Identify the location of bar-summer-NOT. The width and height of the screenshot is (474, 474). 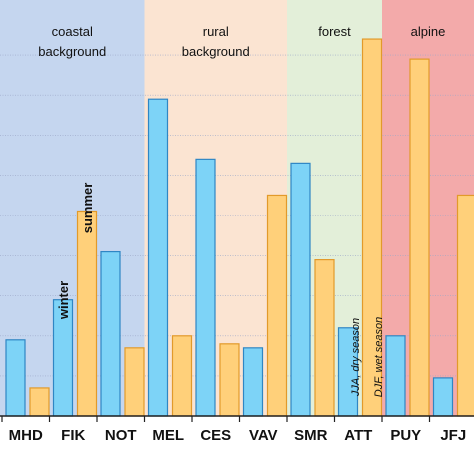
(134, 382).